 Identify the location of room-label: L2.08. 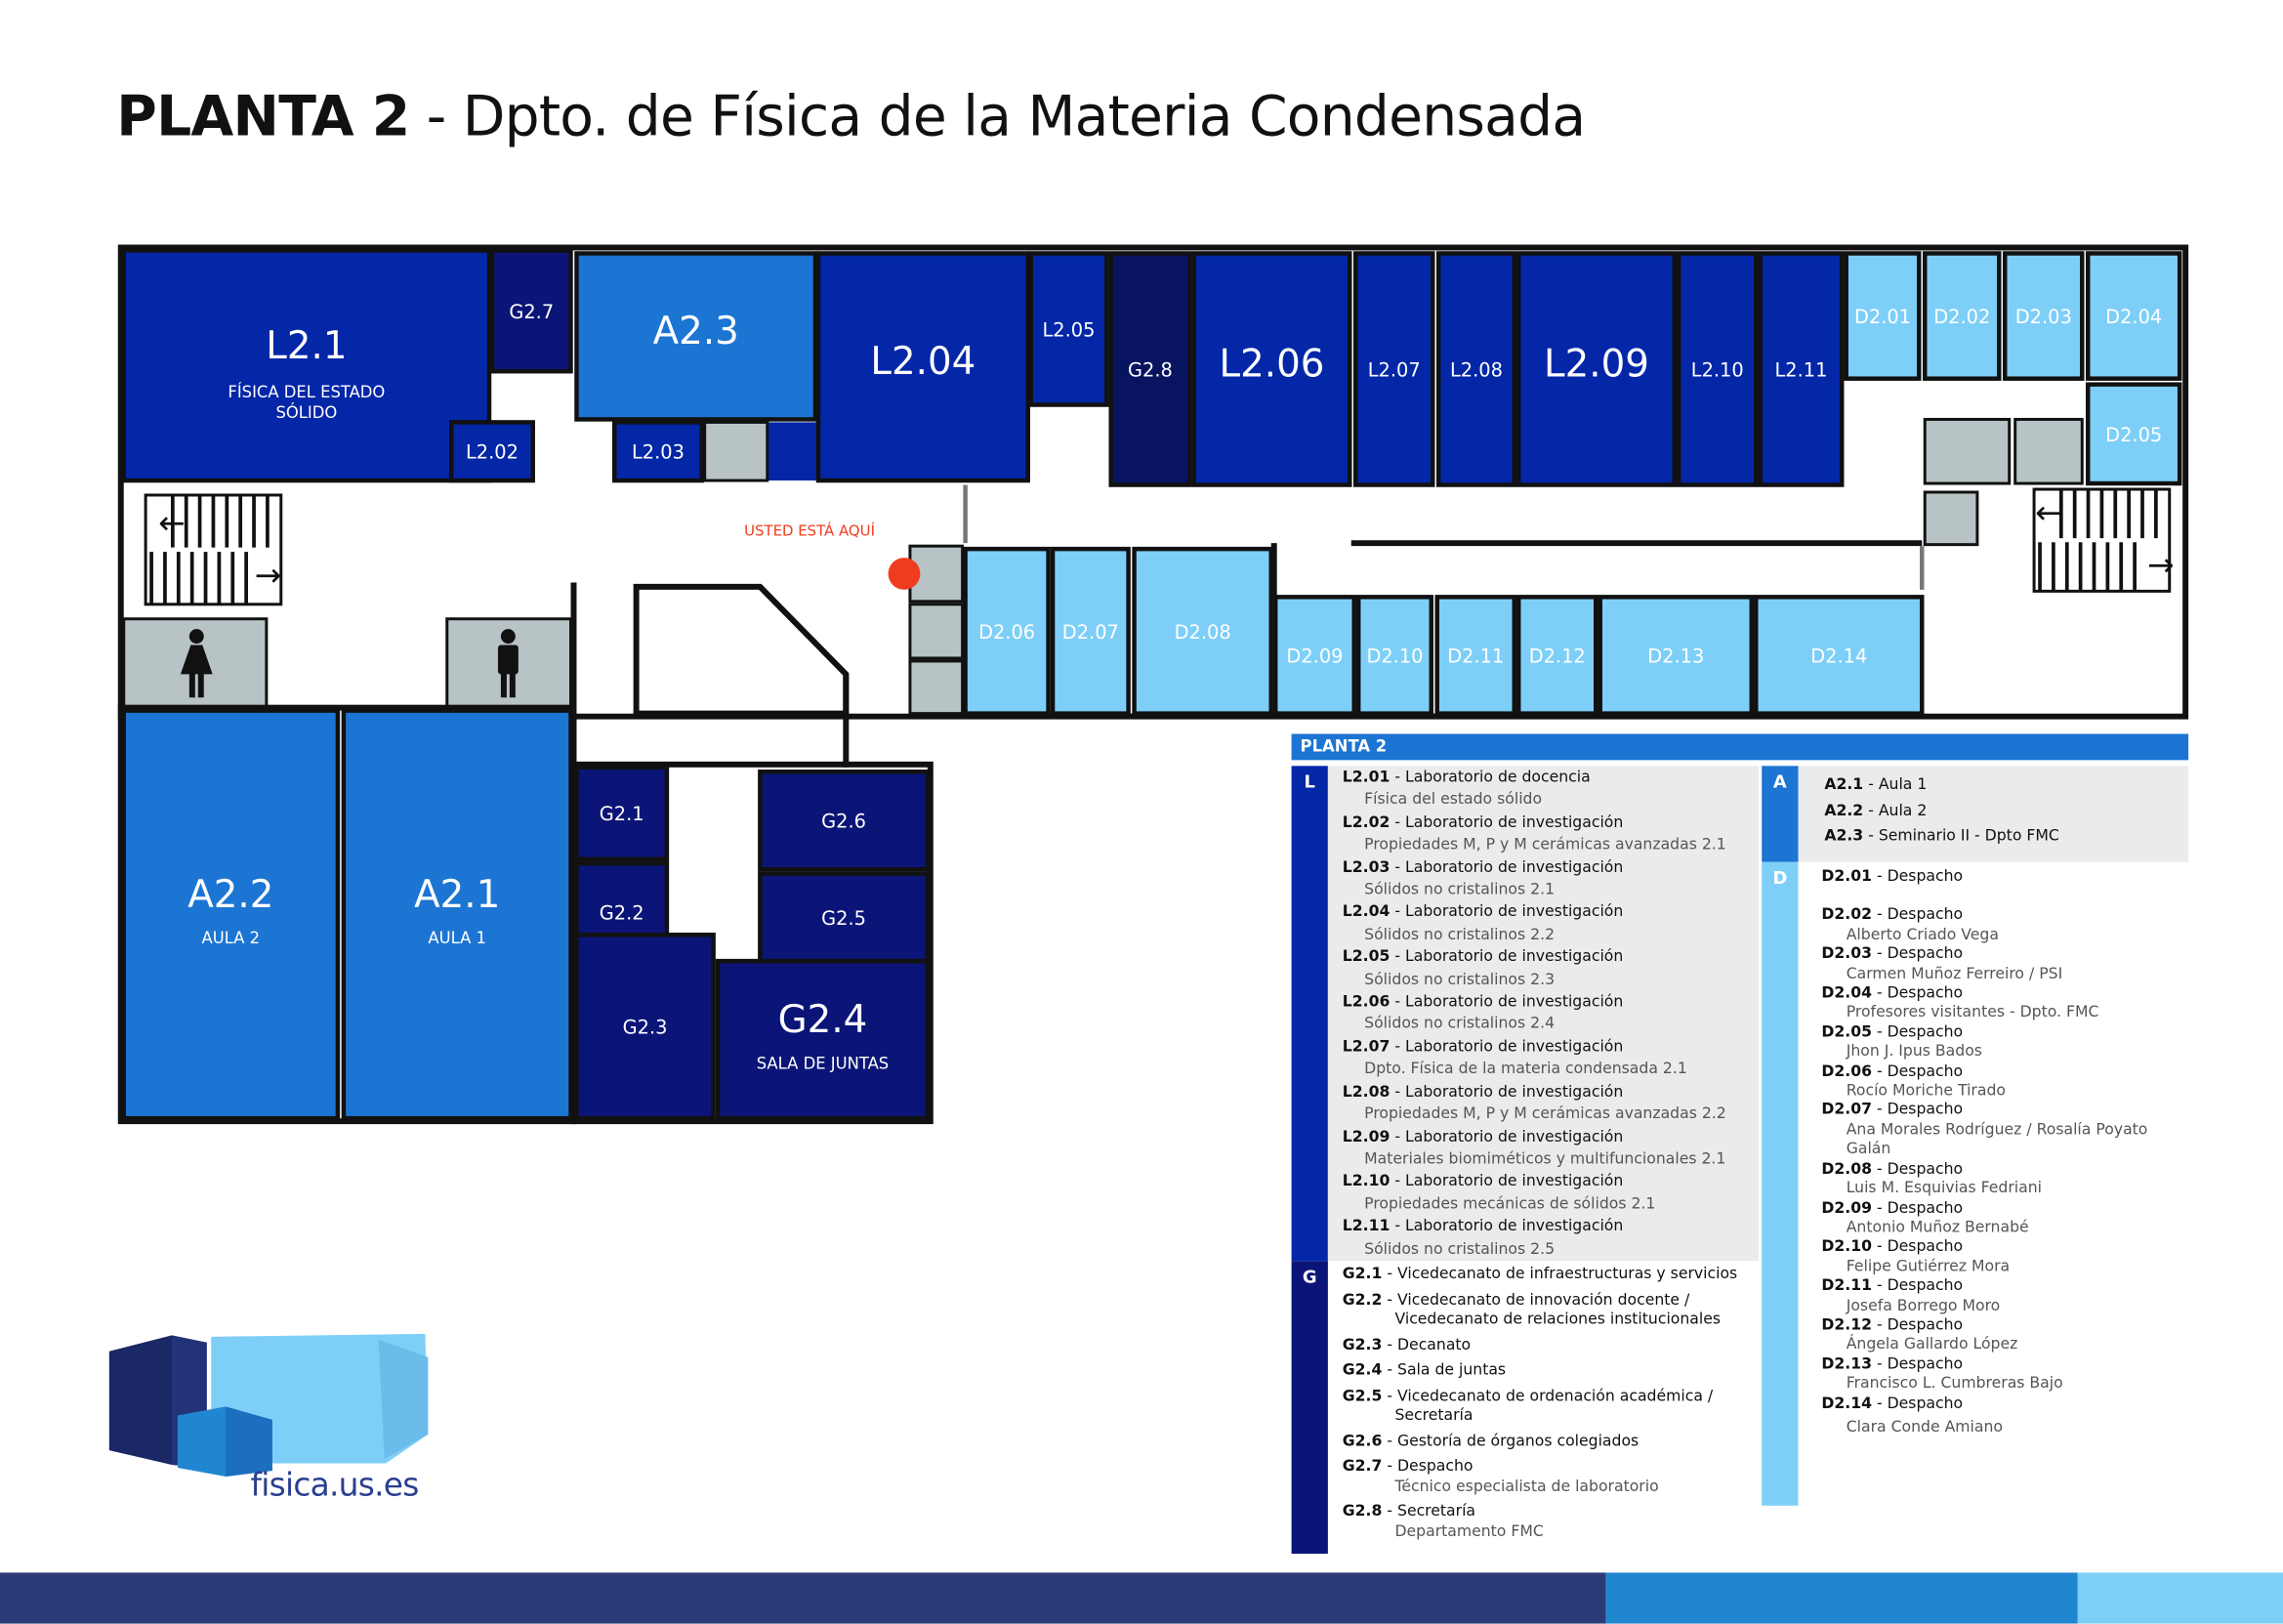
(1476, 370).